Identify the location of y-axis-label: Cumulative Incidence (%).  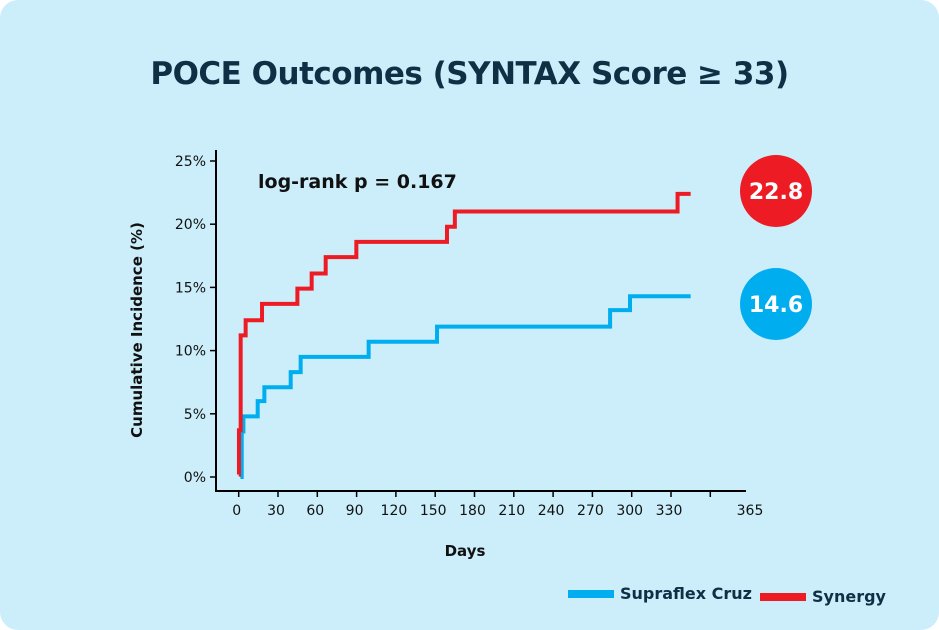
(137, 330).